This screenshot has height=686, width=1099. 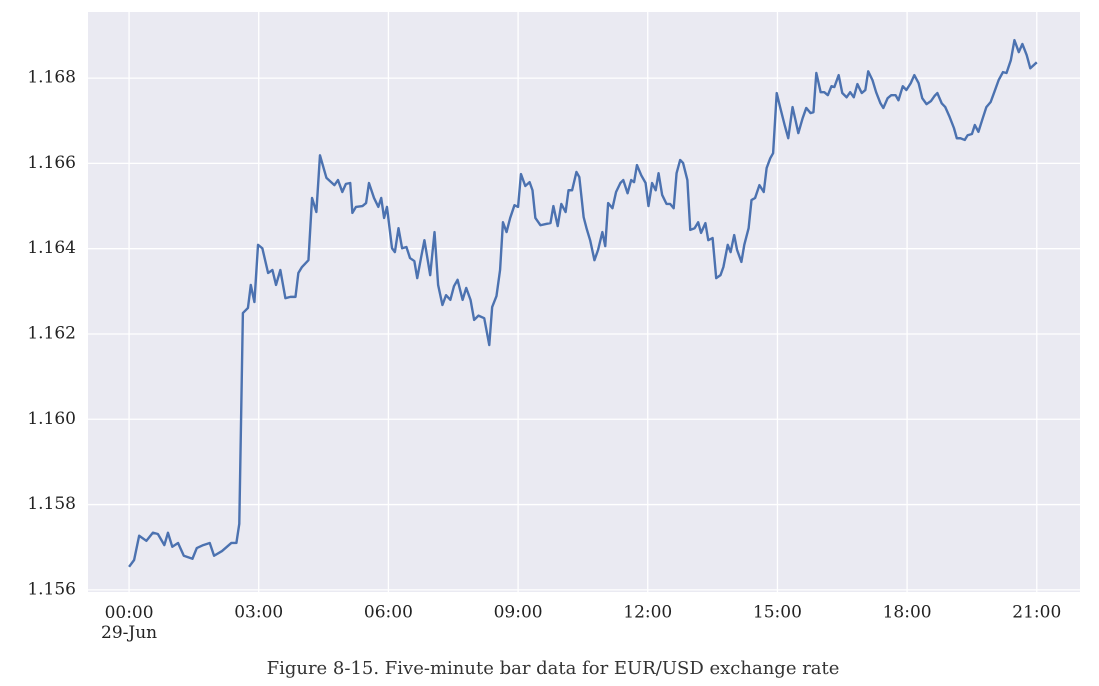 I want to click on y-tick-label: 1.156, so click(x=51, y=589).